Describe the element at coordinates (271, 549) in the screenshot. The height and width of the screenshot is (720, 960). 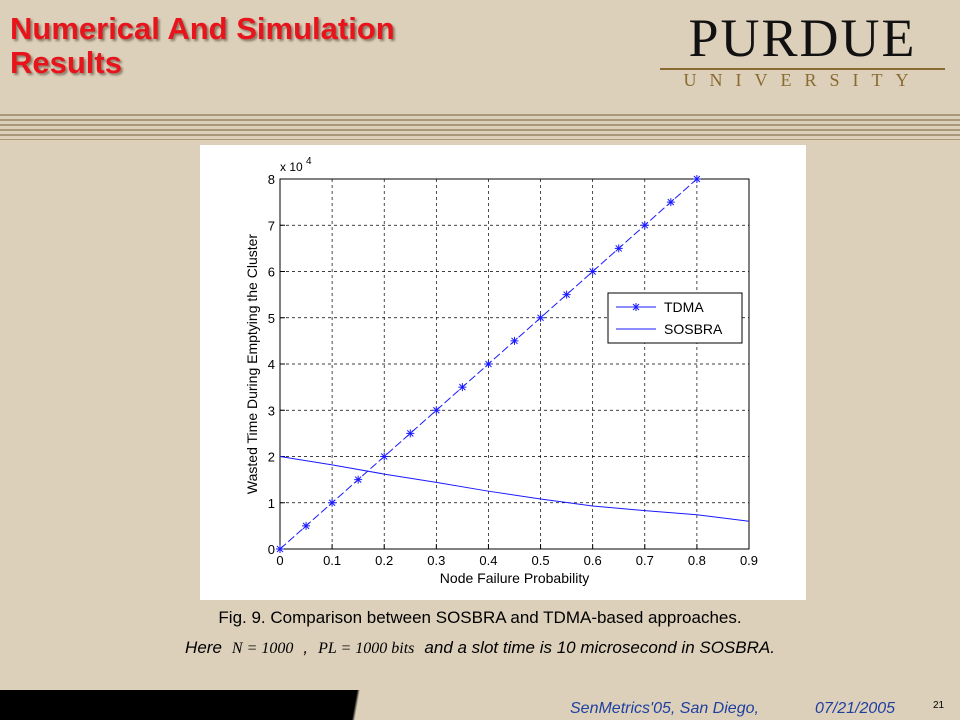
I see `y-tick-label: 0` at that location.